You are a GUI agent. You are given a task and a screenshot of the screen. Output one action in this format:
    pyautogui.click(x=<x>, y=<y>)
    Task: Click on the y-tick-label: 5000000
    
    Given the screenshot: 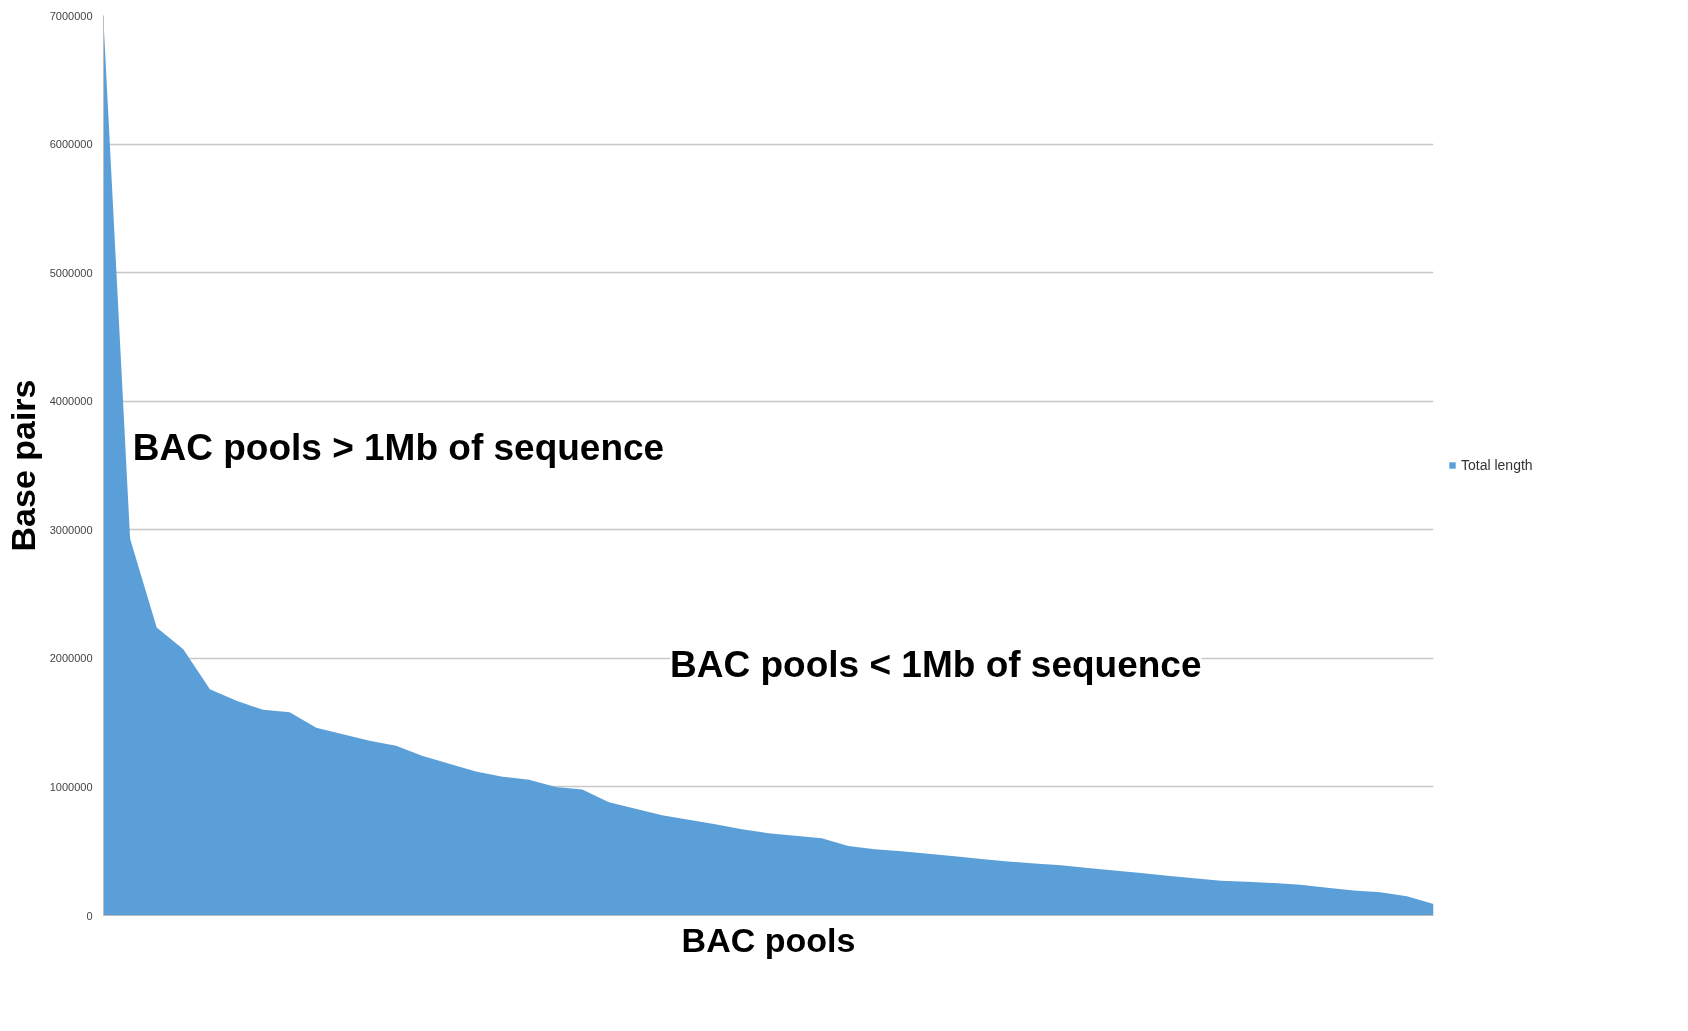 What is the action you would take?
    pyautogui.click(x=71, y=272)
    